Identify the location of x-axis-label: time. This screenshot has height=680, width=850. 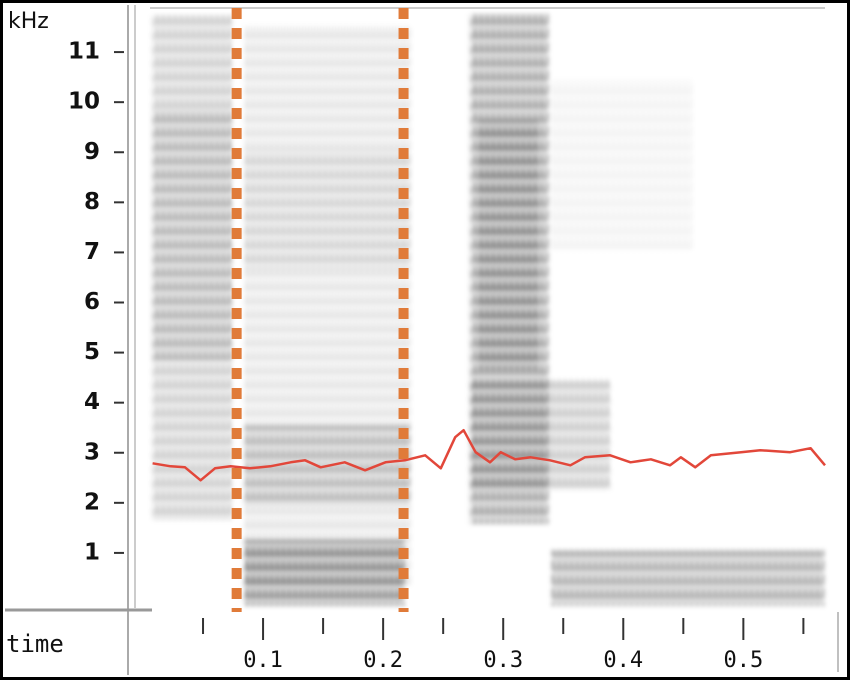
(35, 644).